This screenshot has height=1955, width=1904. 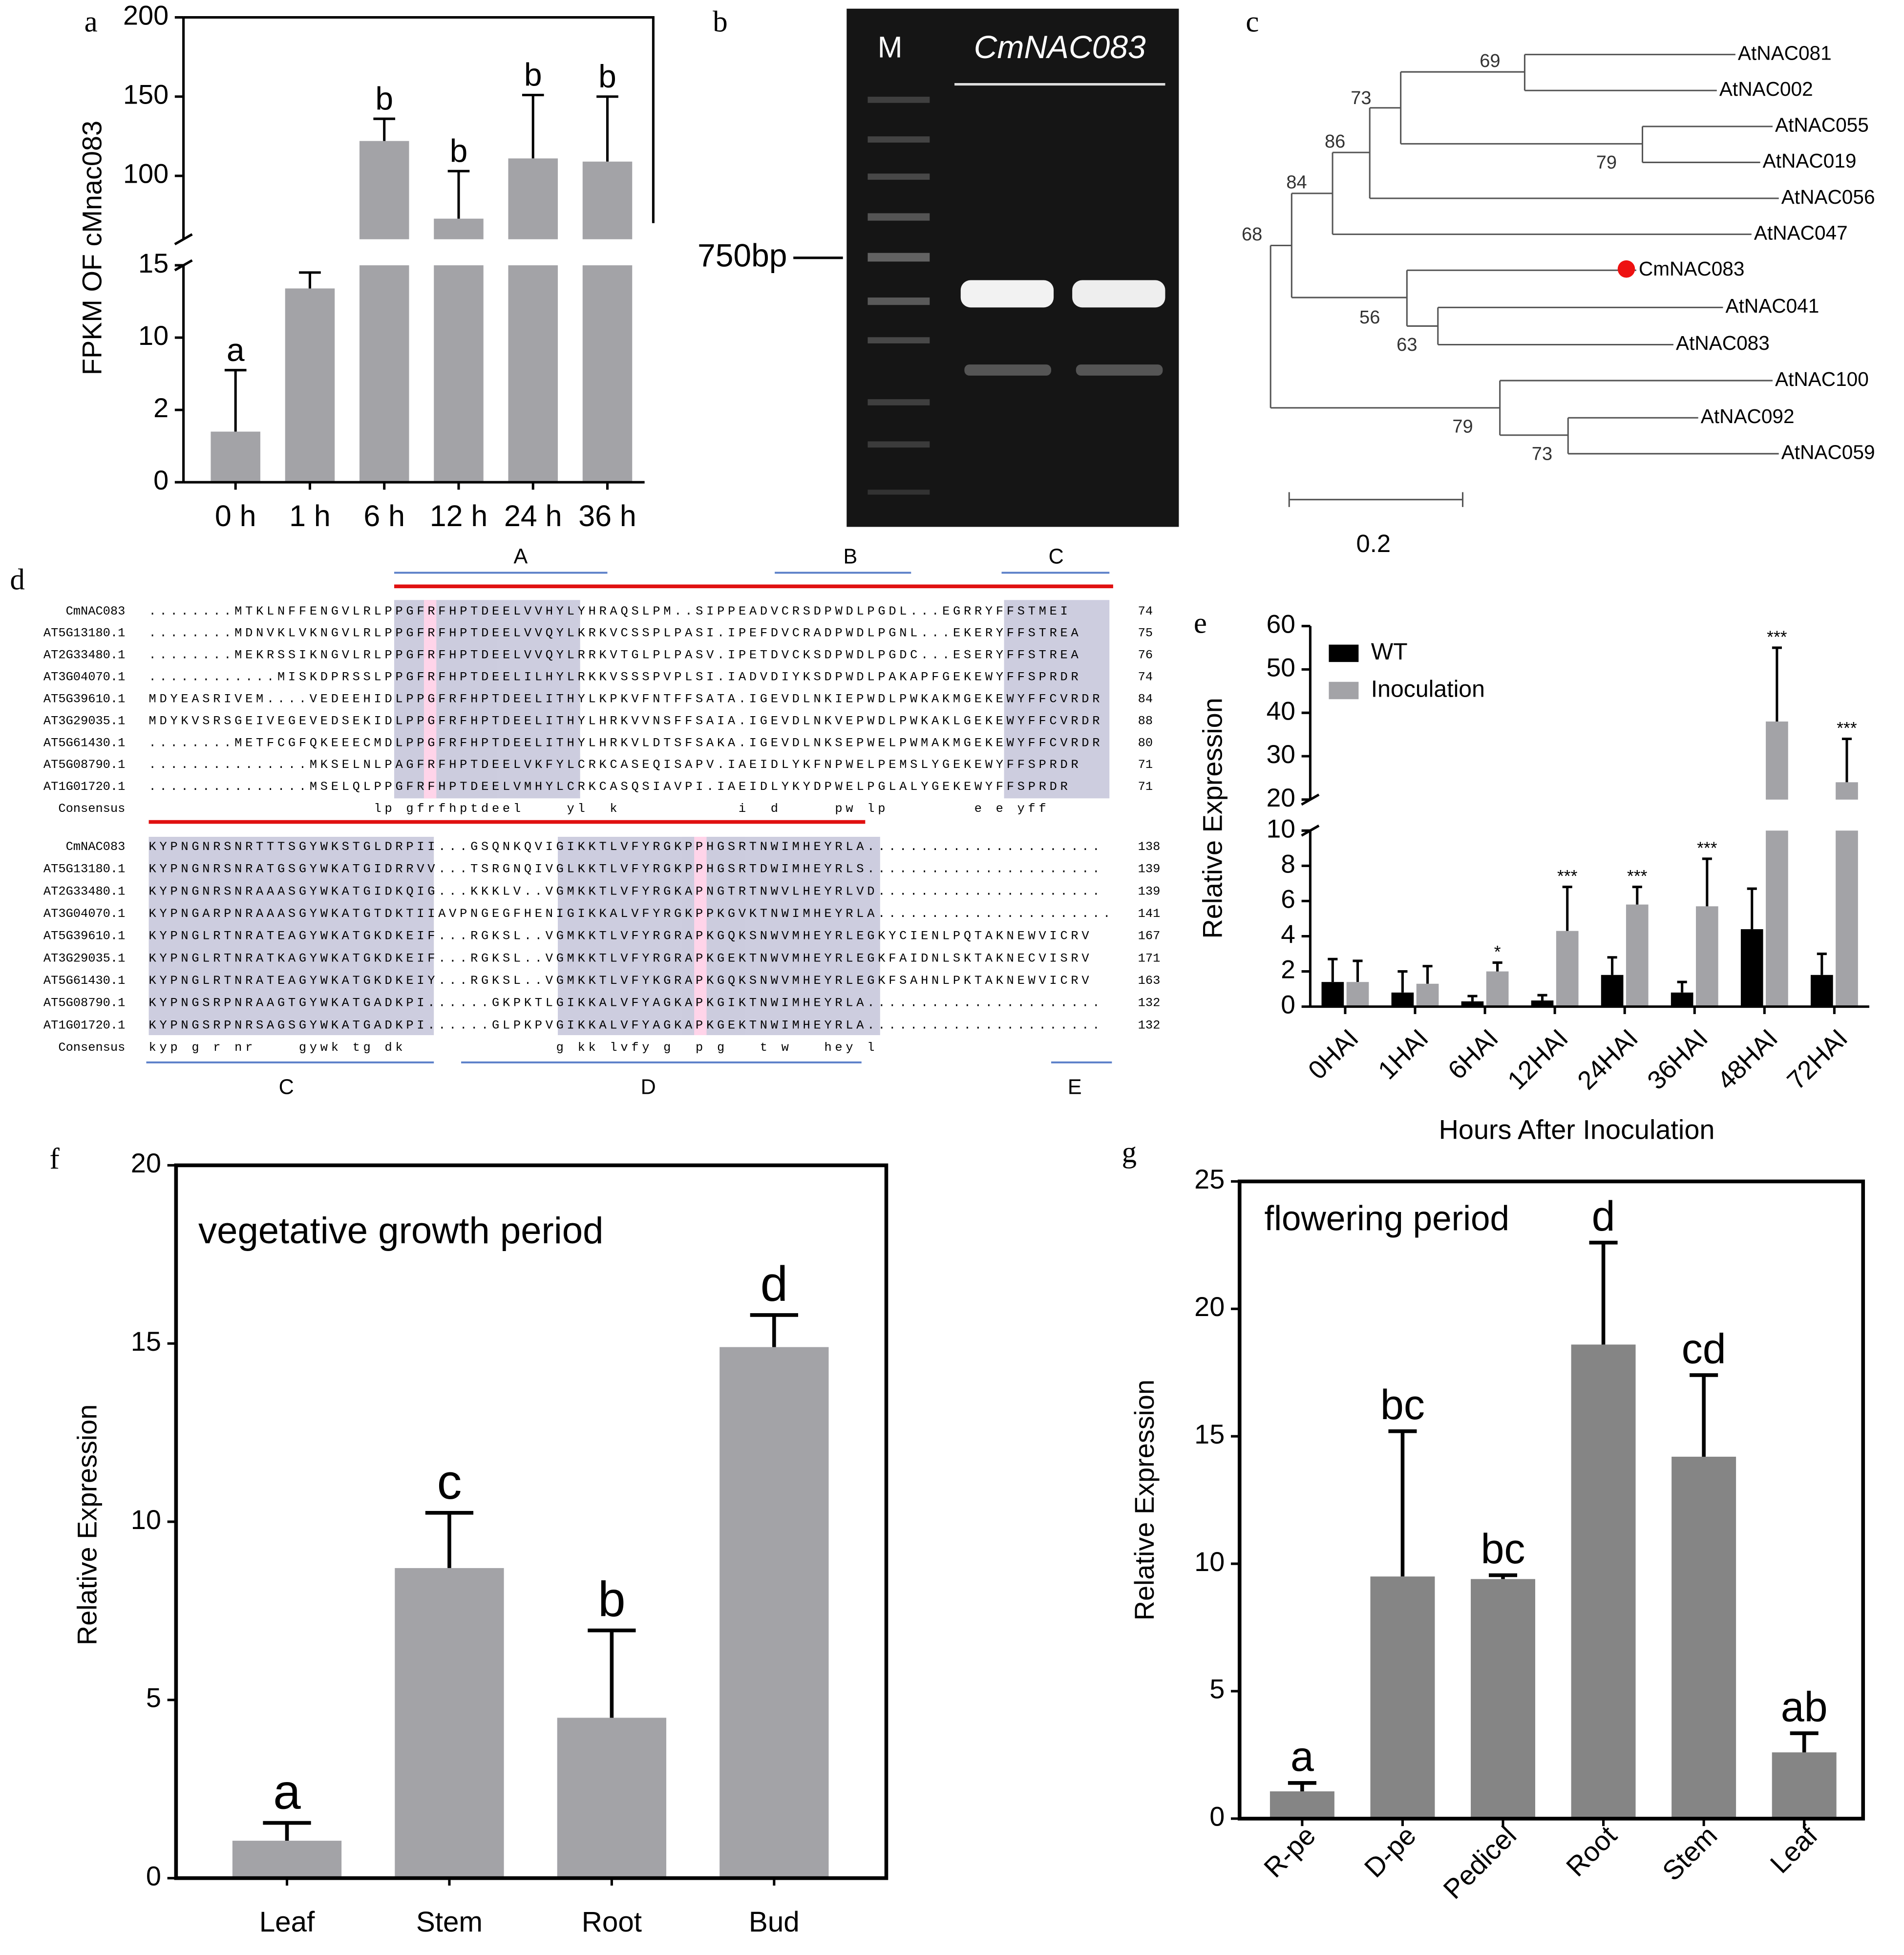 What do you see at coordinates (146, 15) in the screenshot?
I see `y-tick-label: 200` at bounding box center [146, 15].